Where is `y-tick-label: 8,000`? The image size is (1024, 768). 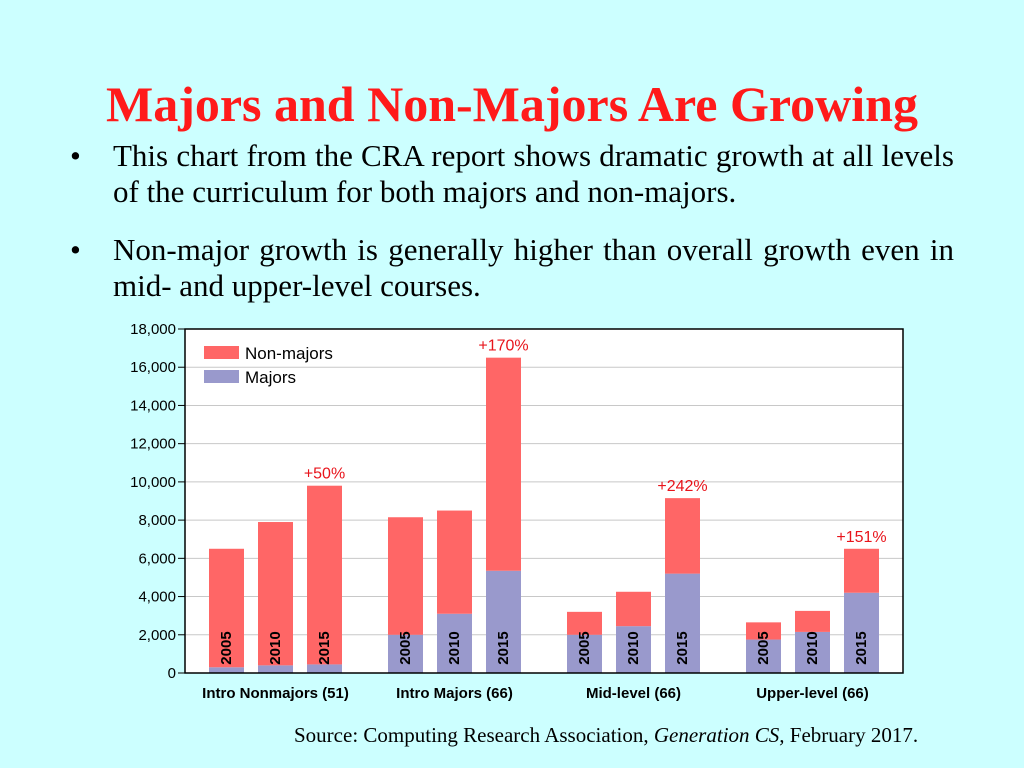 y-tick-label: 8,000 is located at coordinates (157, 520).